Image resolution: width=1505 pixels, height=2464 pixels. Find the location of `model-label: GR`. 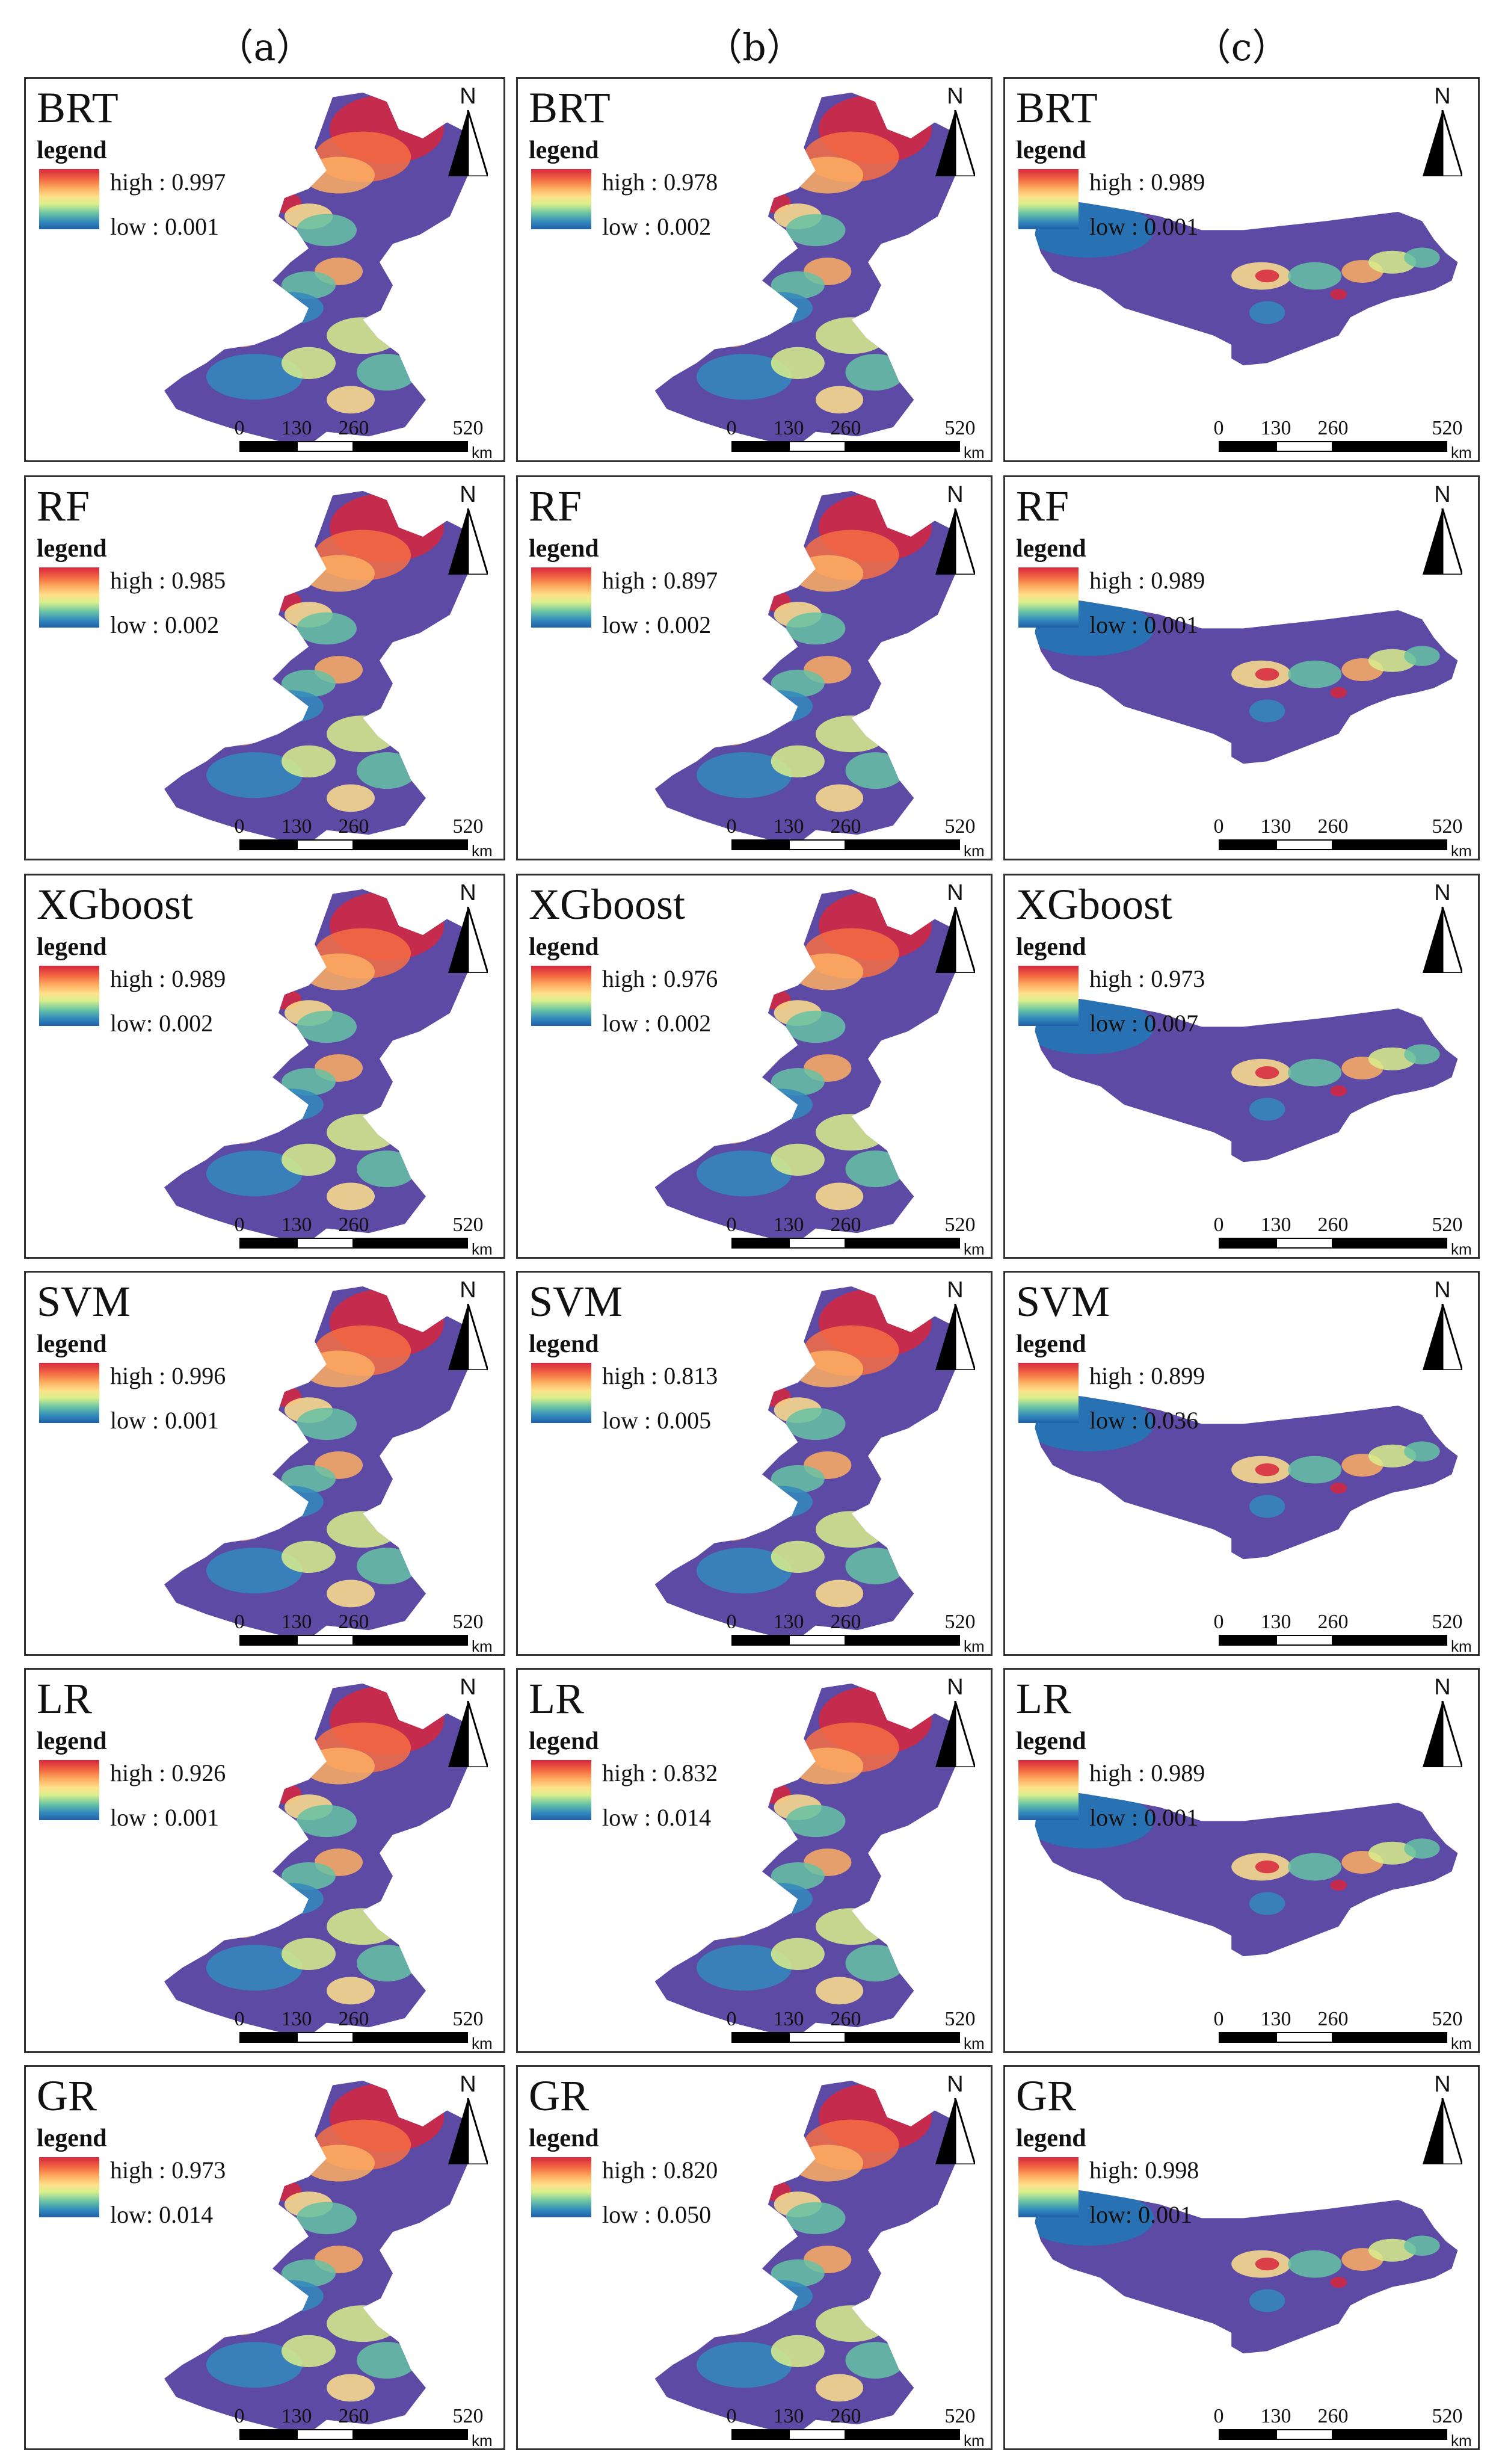

model-label: GR is located at coordinates (559, 2096).